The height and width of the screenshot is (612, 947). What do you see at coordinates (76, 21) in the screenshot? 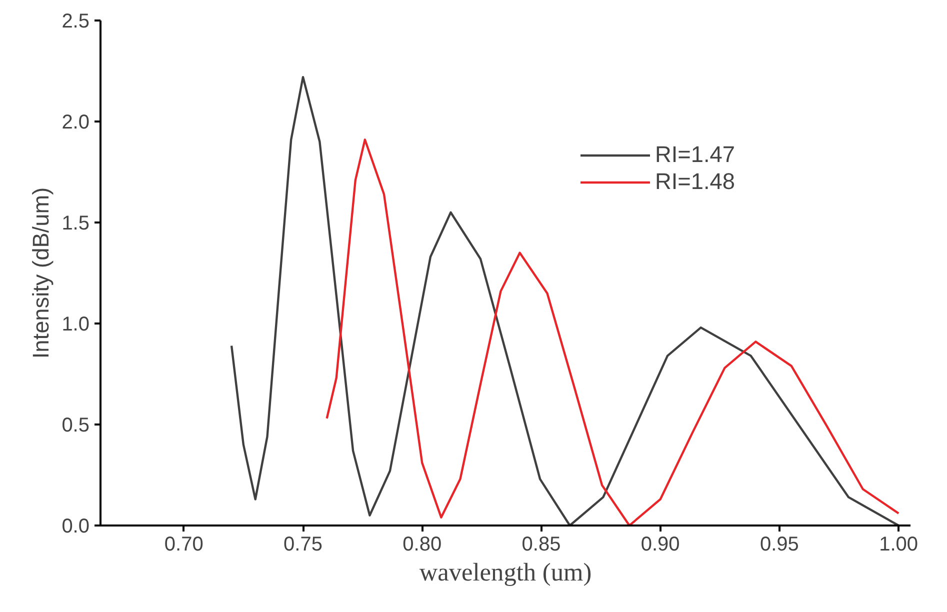
I see `y-tick-label: 2.5` at bounding box center [76, 21].